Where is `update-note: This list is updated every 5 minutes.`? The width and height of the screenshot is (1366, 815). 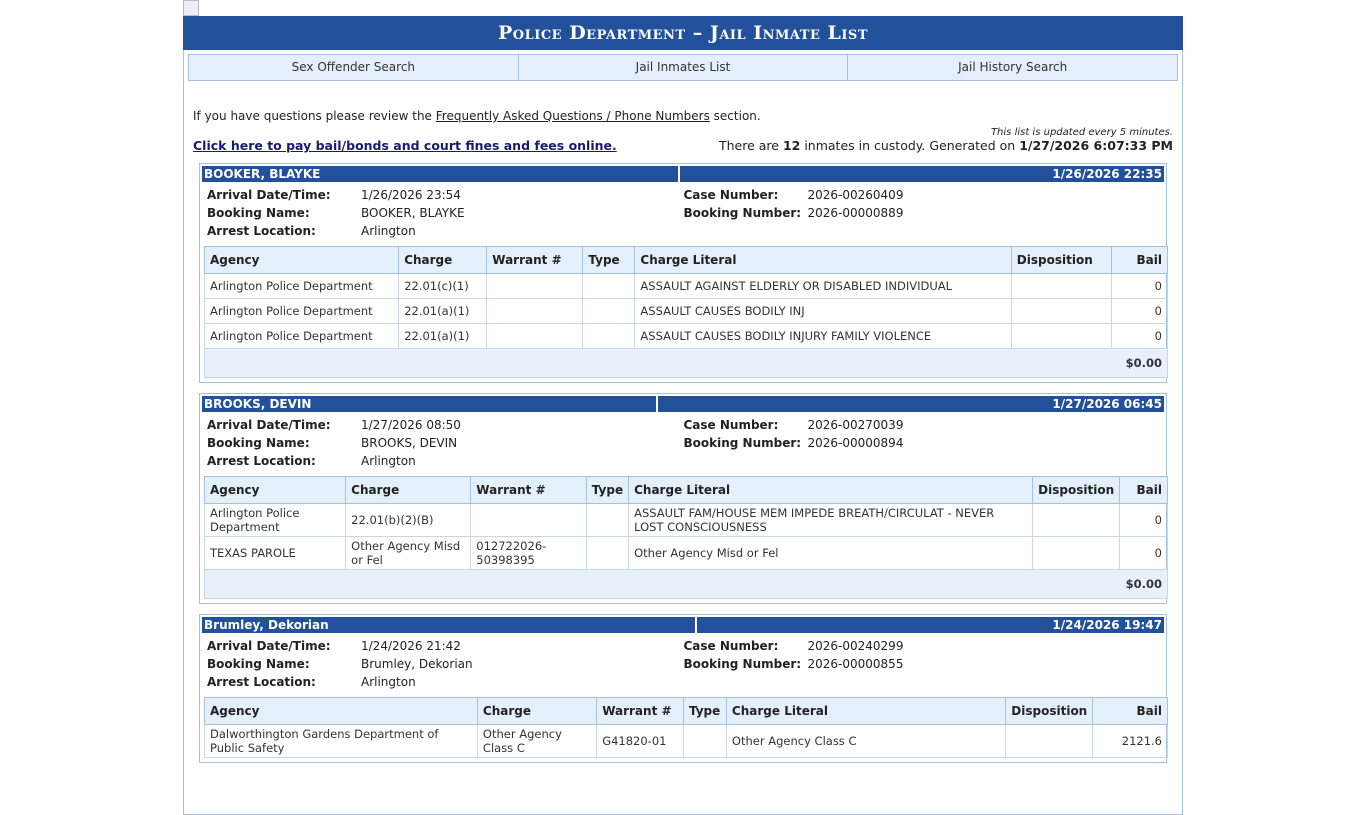 update-note: This list is updated every 5 minutes. is located at coordinates (1081, 132).